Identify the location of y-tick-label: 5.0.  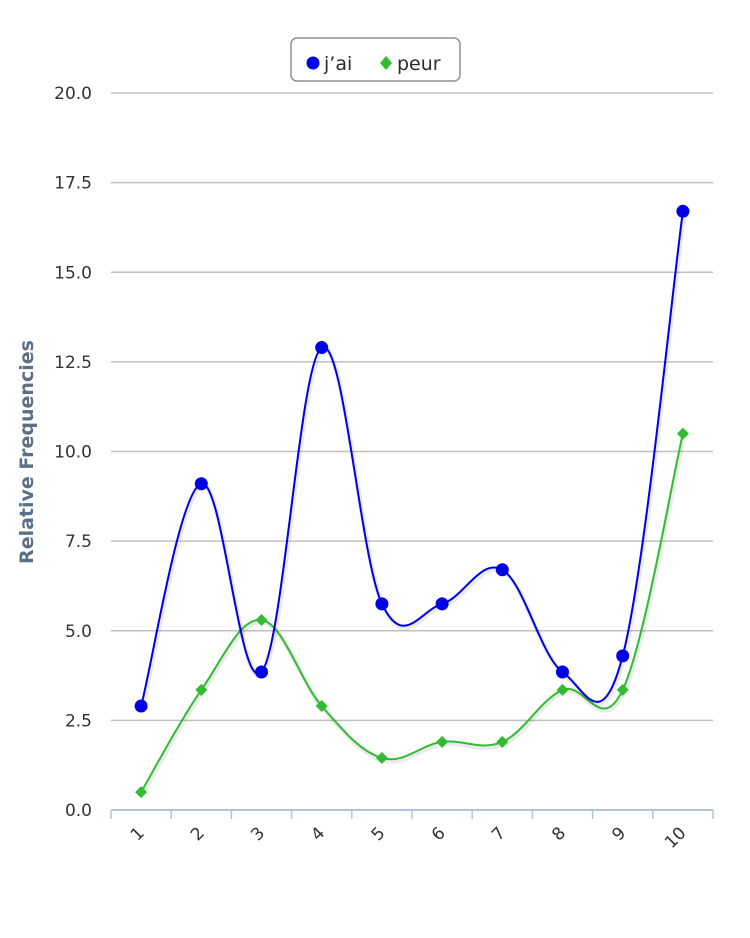
(78, 632).